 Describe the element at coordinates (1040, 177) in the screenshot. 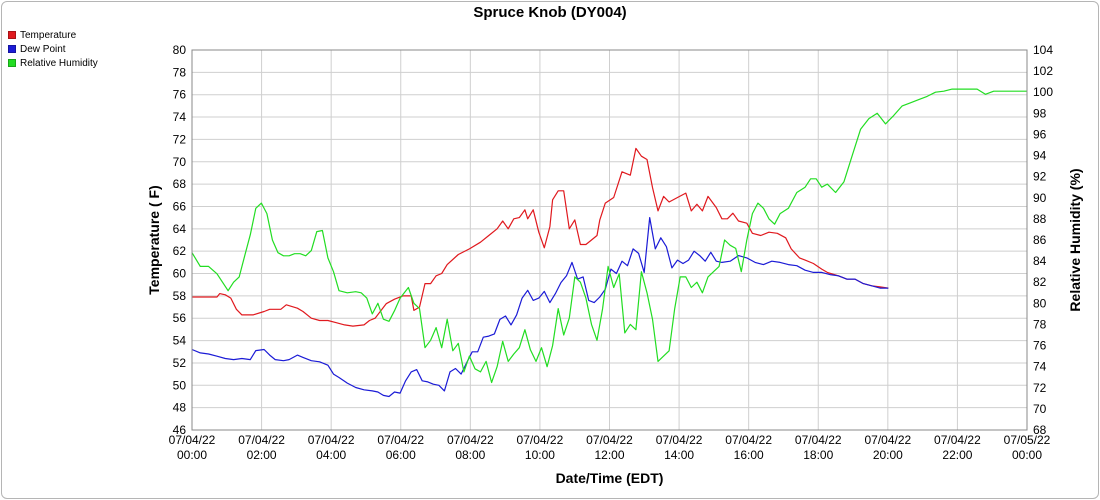

I see `y-right-tick-label: 92` at that location.